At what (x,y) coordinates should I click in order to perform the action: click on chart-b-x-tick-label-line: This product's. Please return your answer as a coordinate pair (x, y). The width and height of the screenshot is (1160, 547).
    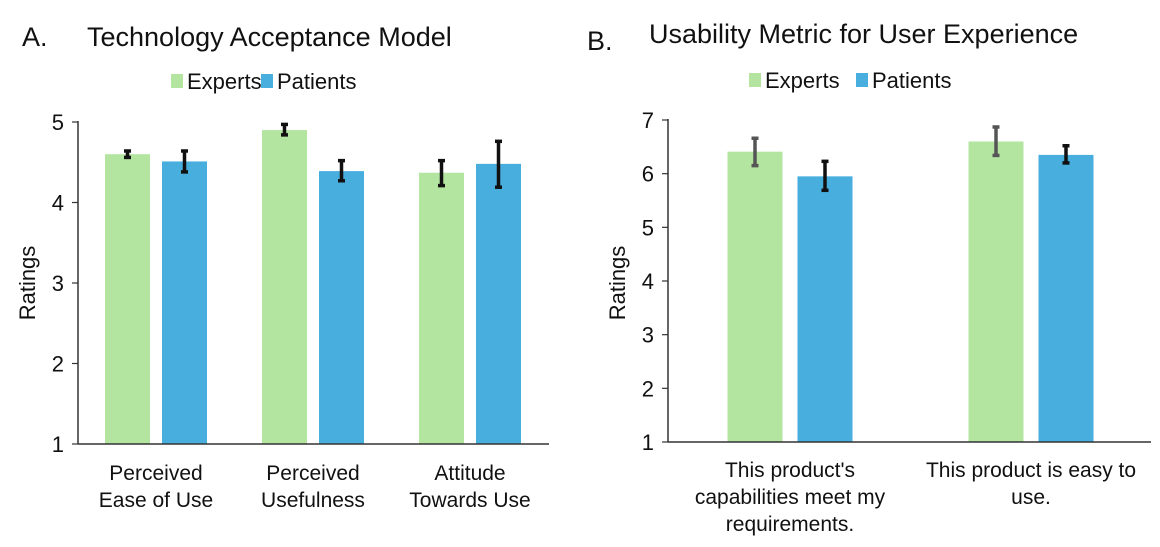
    Looking at the image, I should click on (790, 470).